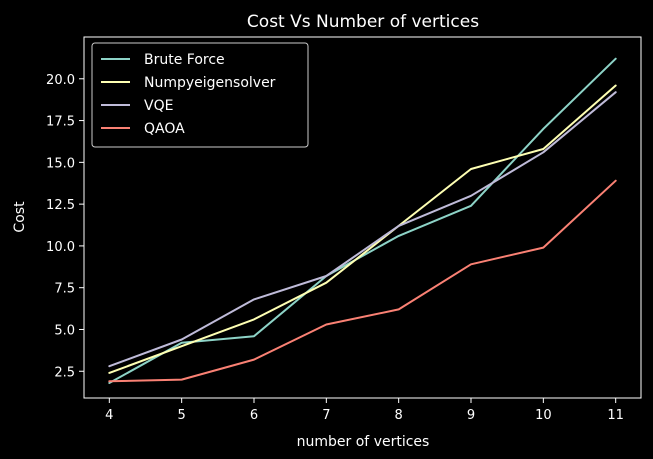 The width and height of the screenshot is (653, 459). What do you see at coordinates (615, 415) in the screenshot?
I see `x-tick-label-7: 11` at bounding box center [615, 415].